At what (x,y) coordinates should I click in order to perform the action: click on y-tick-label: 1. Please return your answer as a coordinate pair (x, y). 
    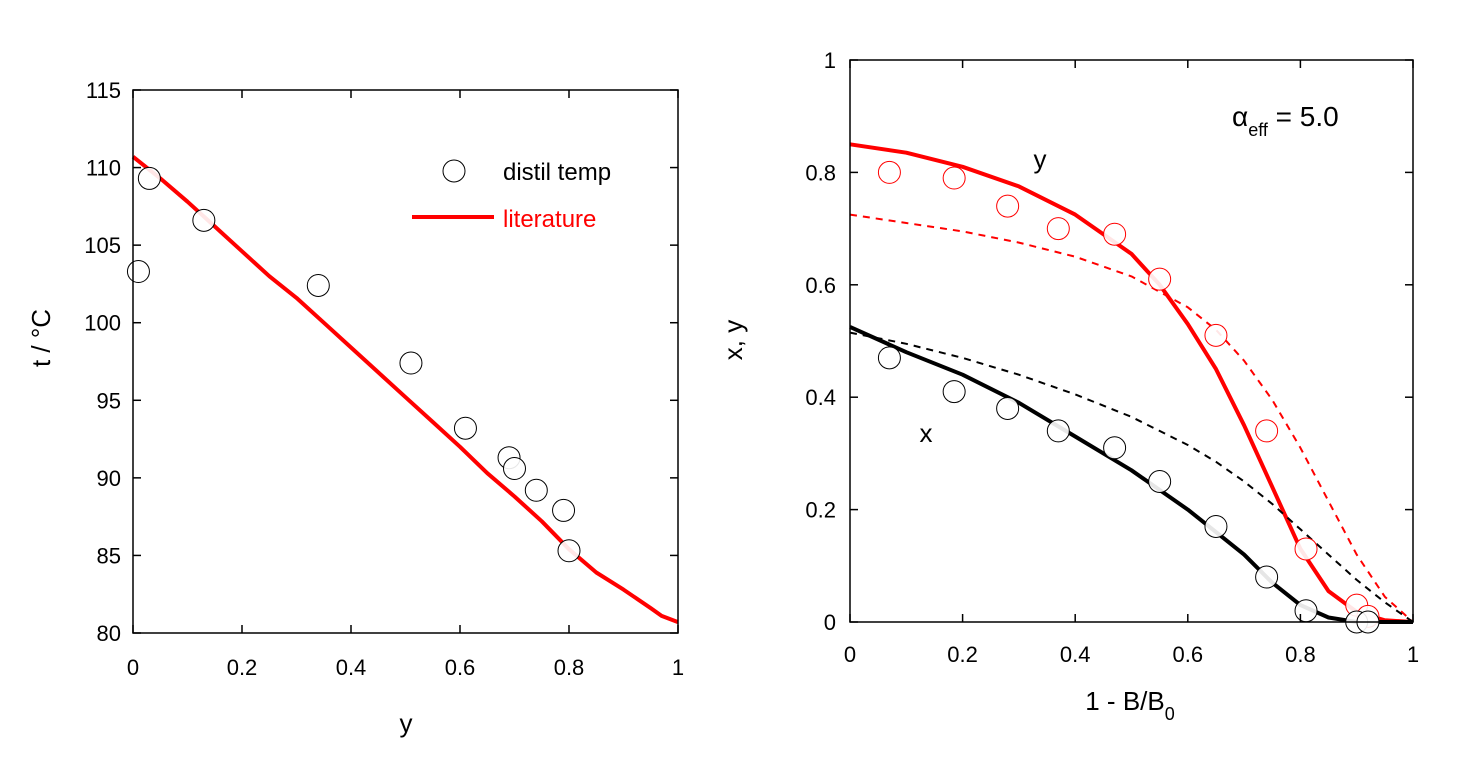
    Looking at the image, I should click on (830, 60).